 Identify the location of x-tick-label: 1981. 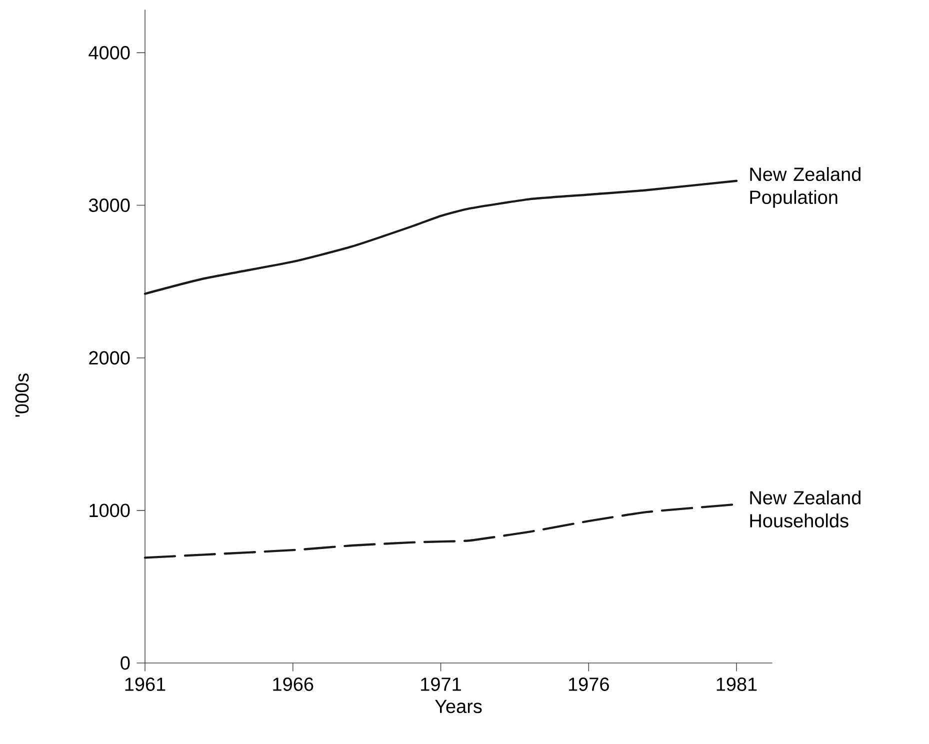
(736, 684).